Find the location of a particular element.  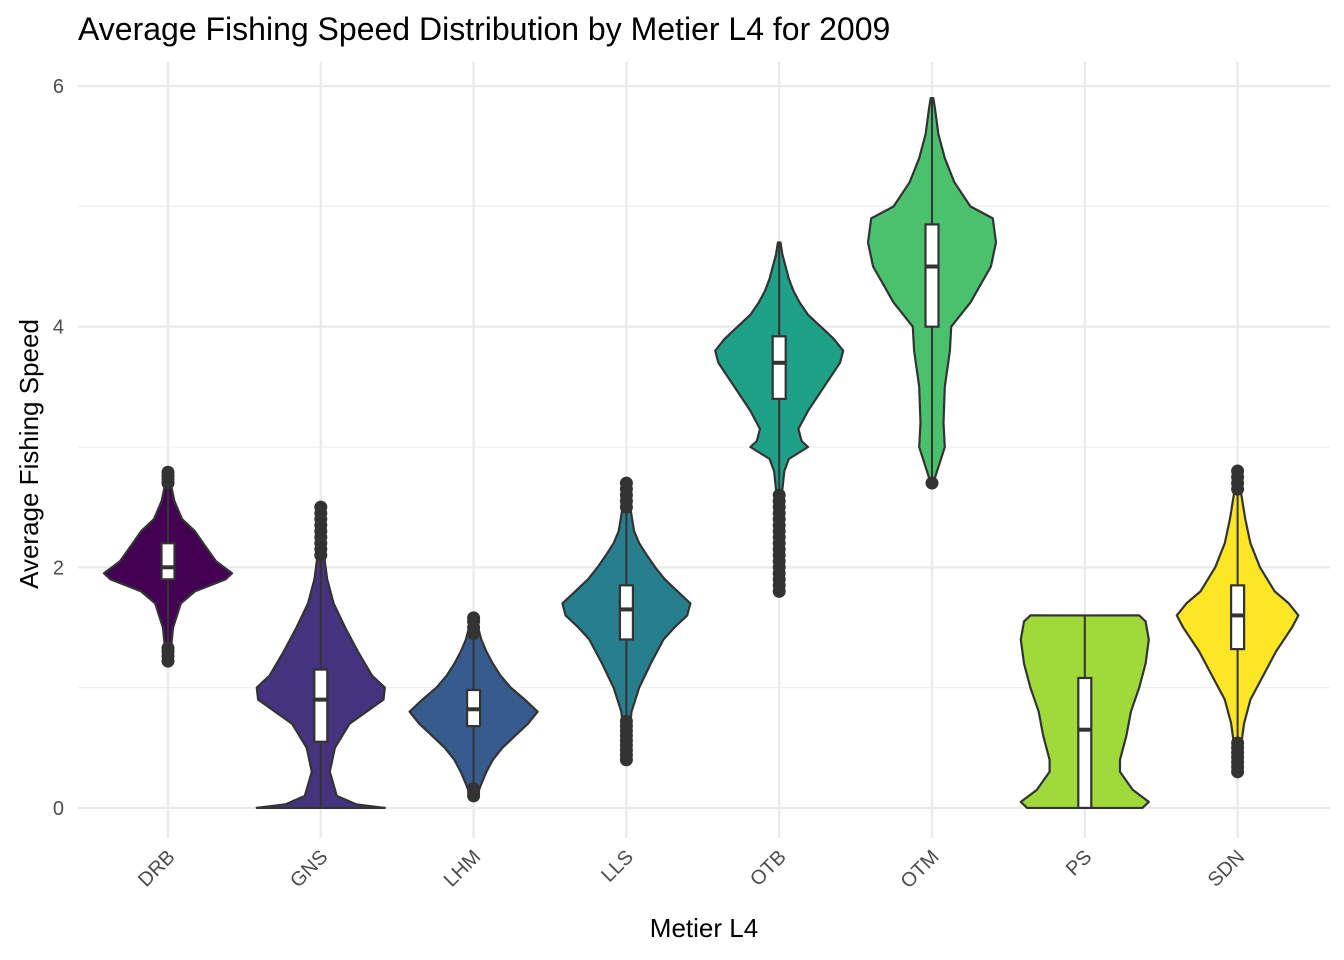

violin-group-drb is located at coordinates (168, 566).